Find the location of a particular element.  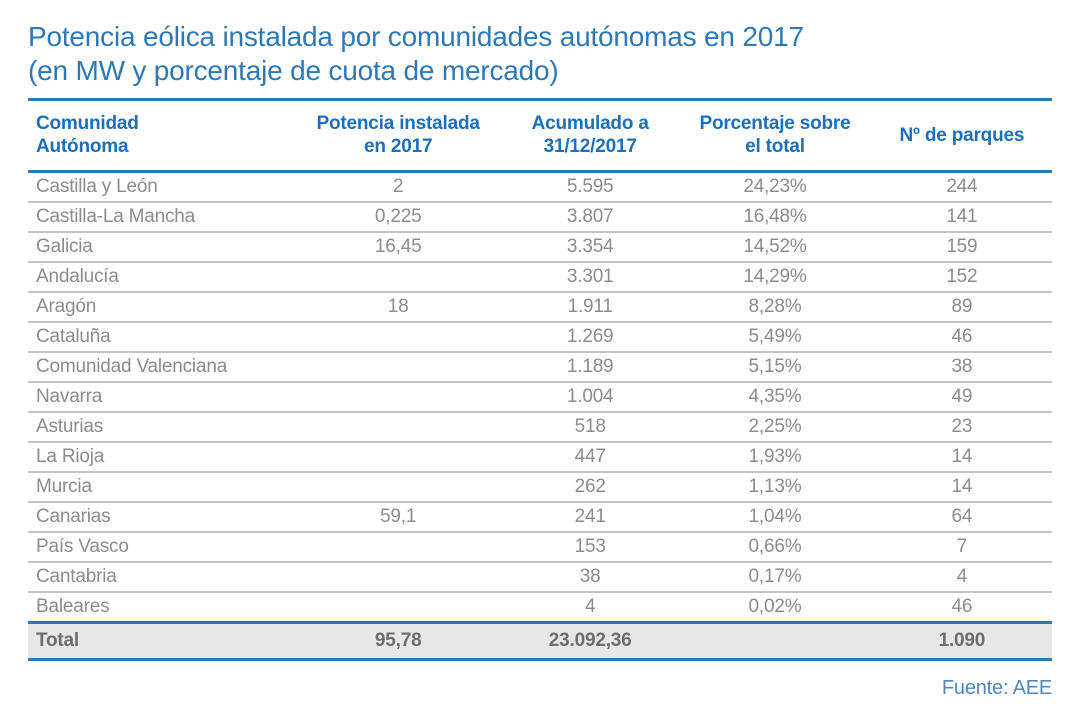

col-header-acumulado: Acumulado a 31/12/2017 is located at coordinates (590, 136).